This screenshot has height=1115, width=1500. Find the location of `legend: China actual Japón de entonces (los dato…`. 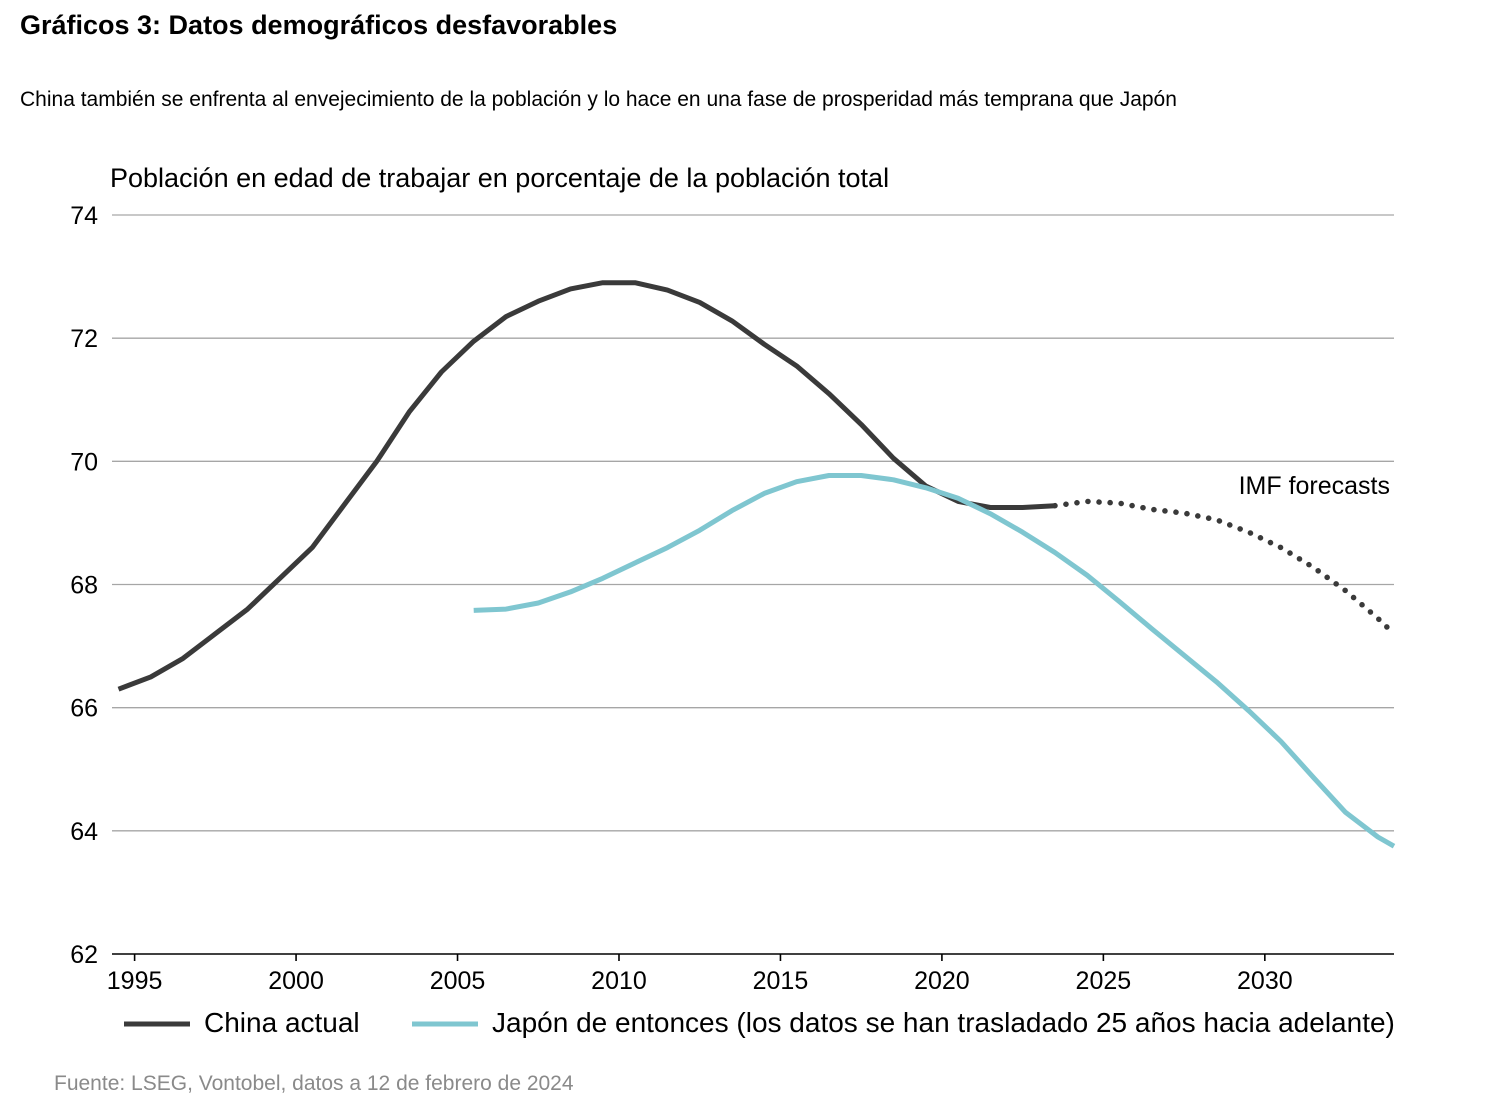

legend: China actual Japón de entonces (los dato… is located at coordinates (759, 1022).